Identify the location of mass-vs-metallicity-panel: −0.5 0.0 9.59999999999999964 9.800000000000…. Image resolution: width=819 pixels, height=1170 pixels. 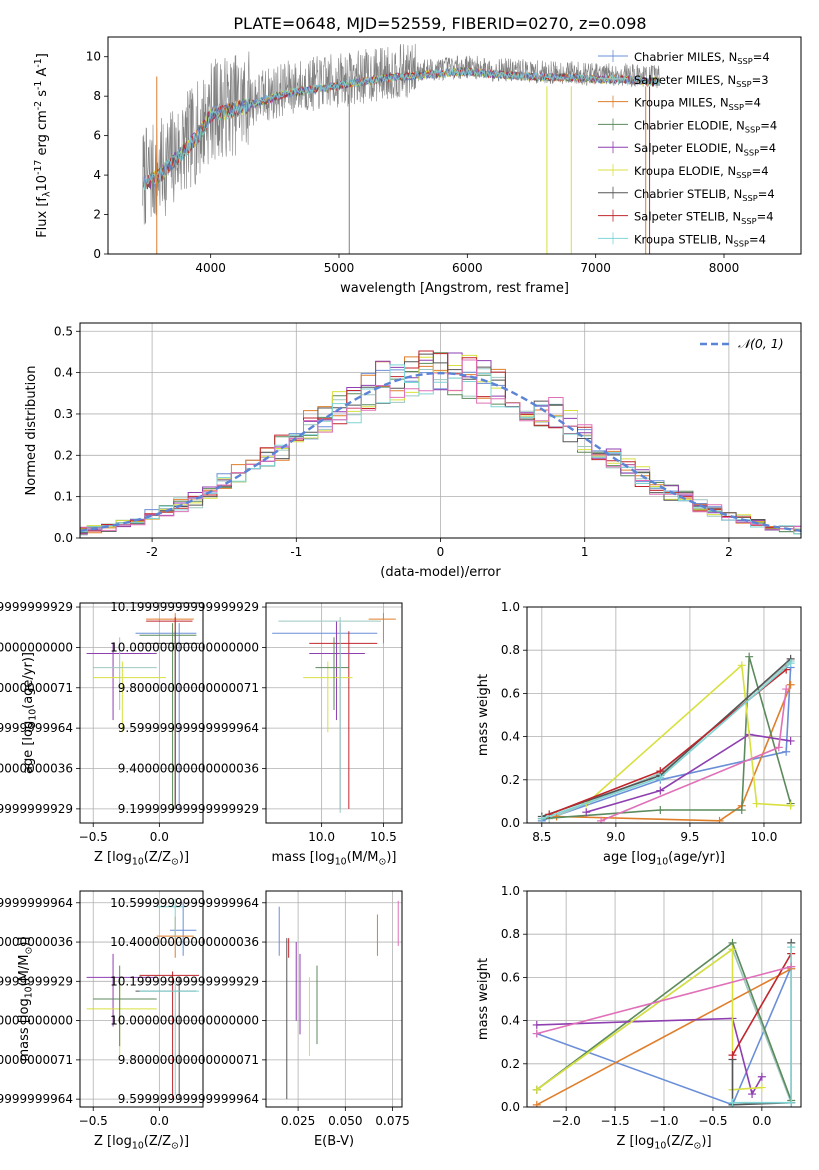
(102, 1021).